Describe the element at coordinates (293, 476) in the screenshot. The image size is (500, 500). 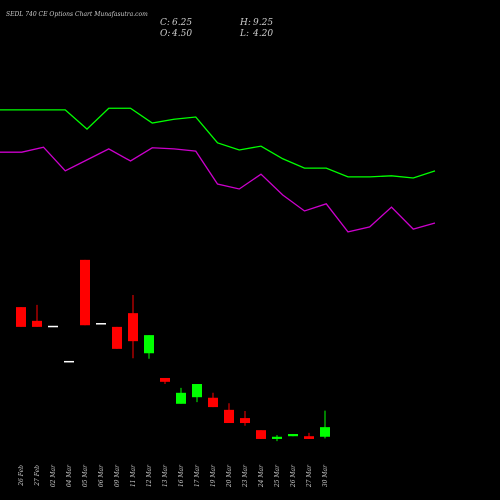
I see `x-tick-label: 26 Mar` at that location.